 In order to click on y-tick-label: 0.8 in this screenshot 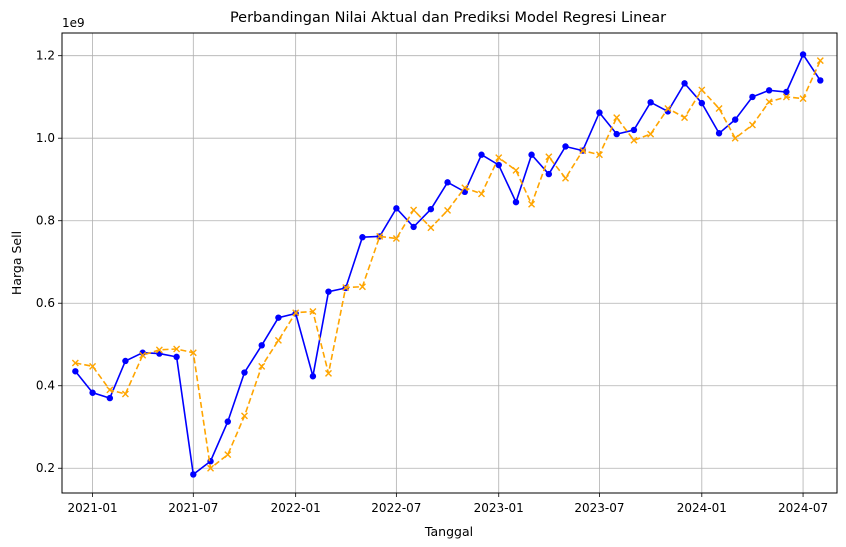, I will do `click(45, 221)`.